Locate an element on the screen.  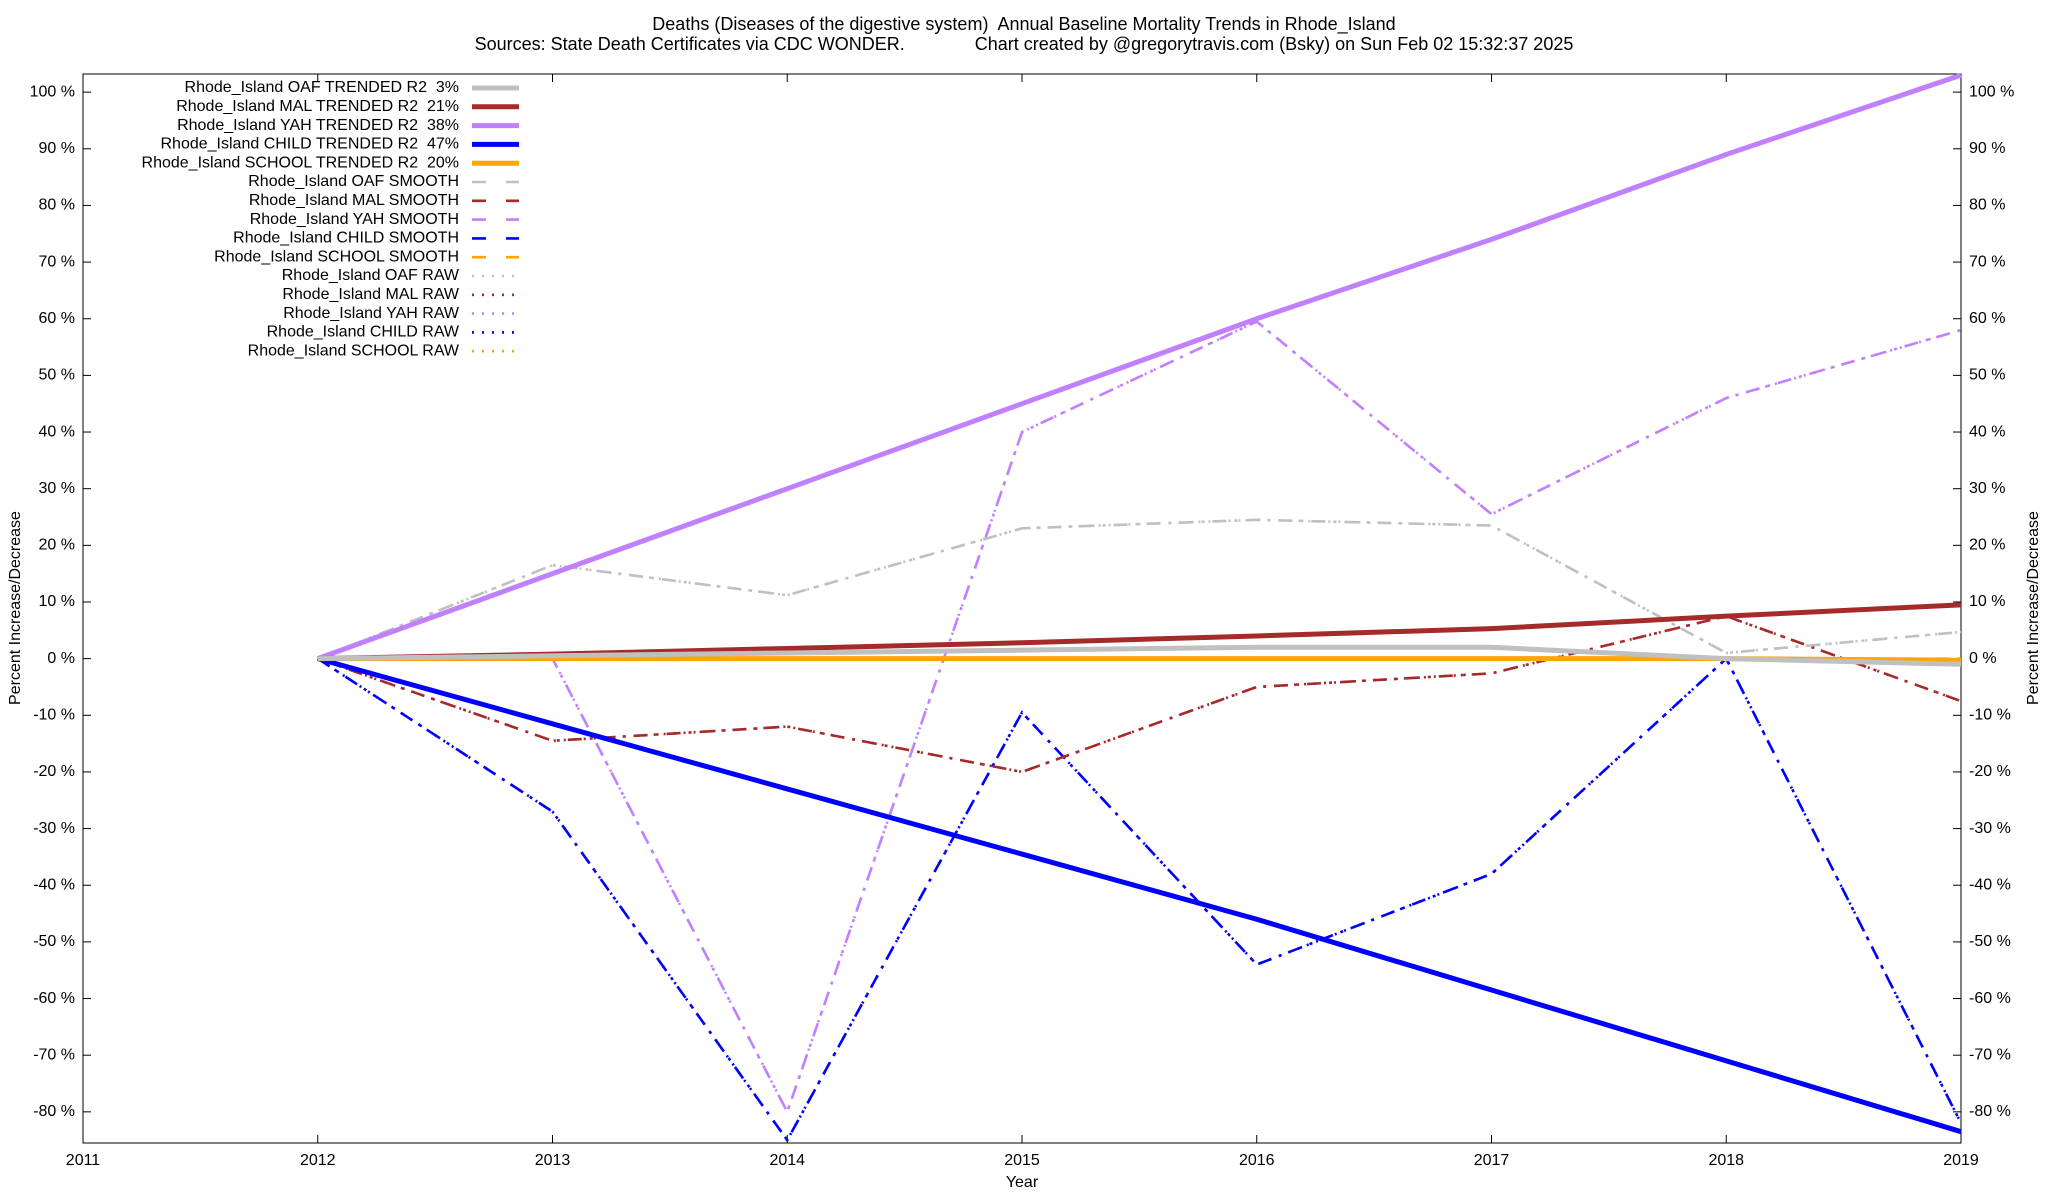
x-tick-label: 2012 is located at coordinates (318, 1160).